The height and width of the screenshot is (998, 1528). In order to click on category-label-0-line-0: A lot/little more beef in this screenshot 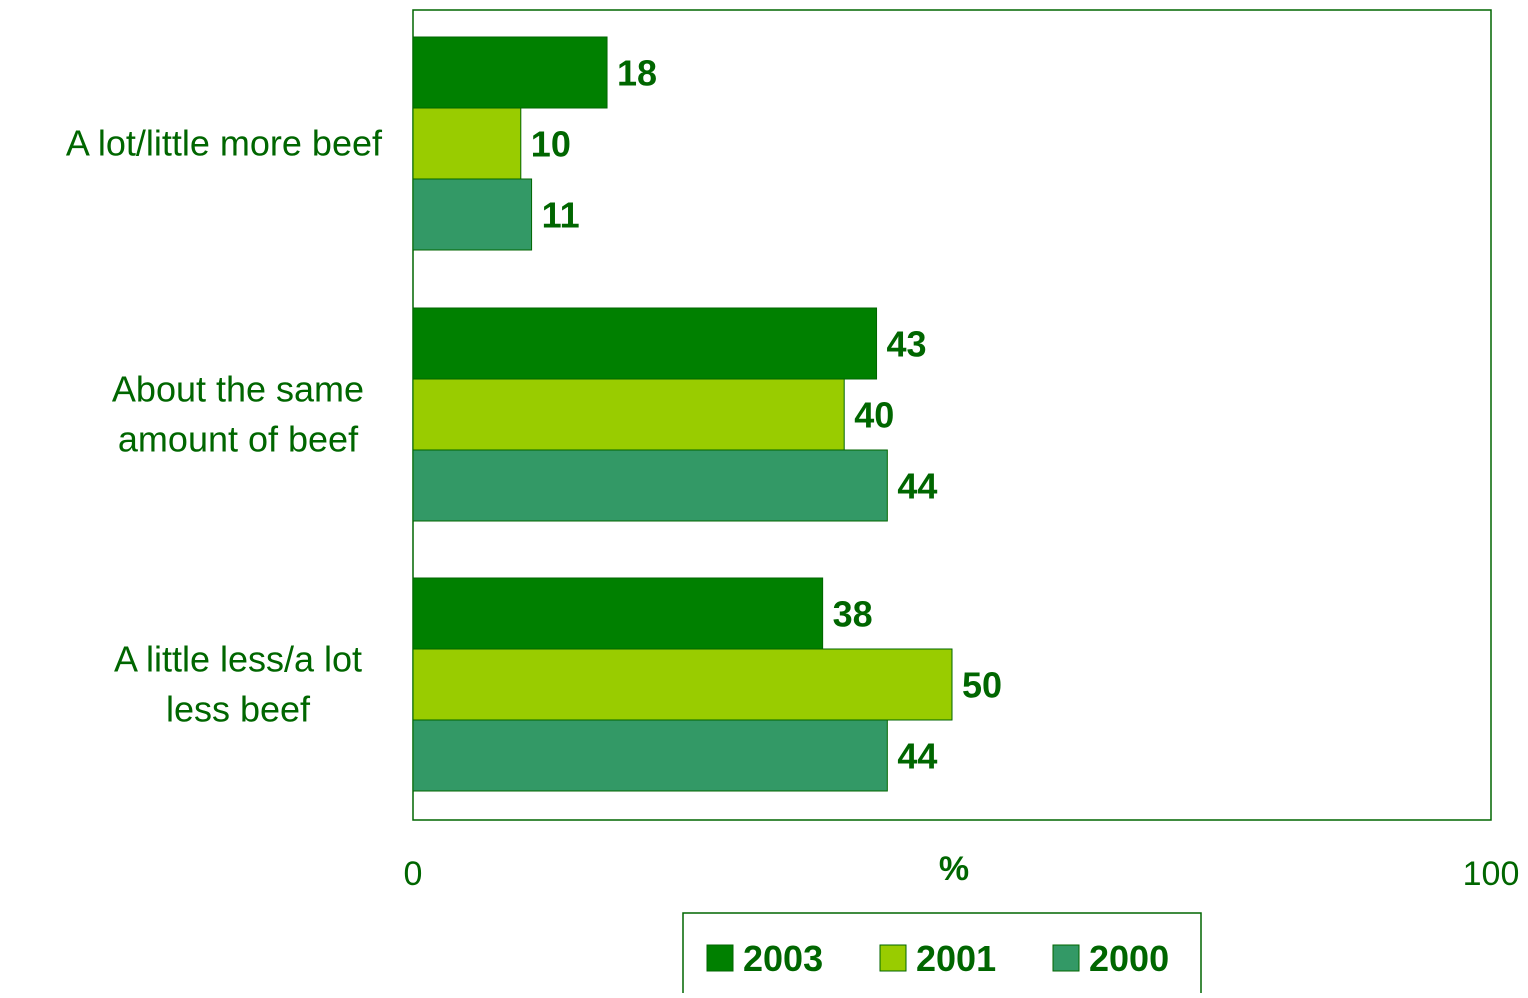, I will do `click(224, 143)`.